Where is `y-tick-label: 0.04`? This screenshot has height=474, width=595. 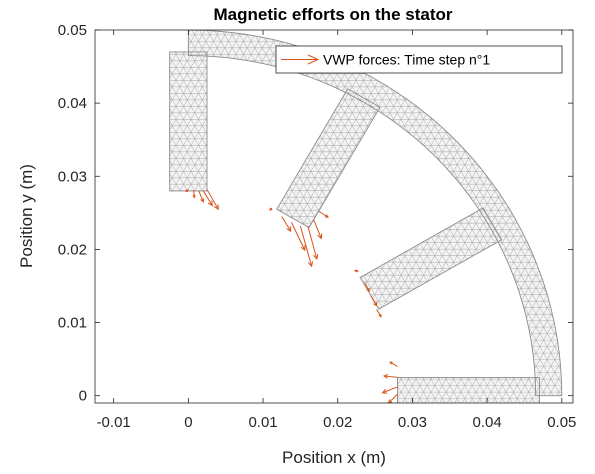 y-tick-label: 0.04 is located at coordinates (72, 103).